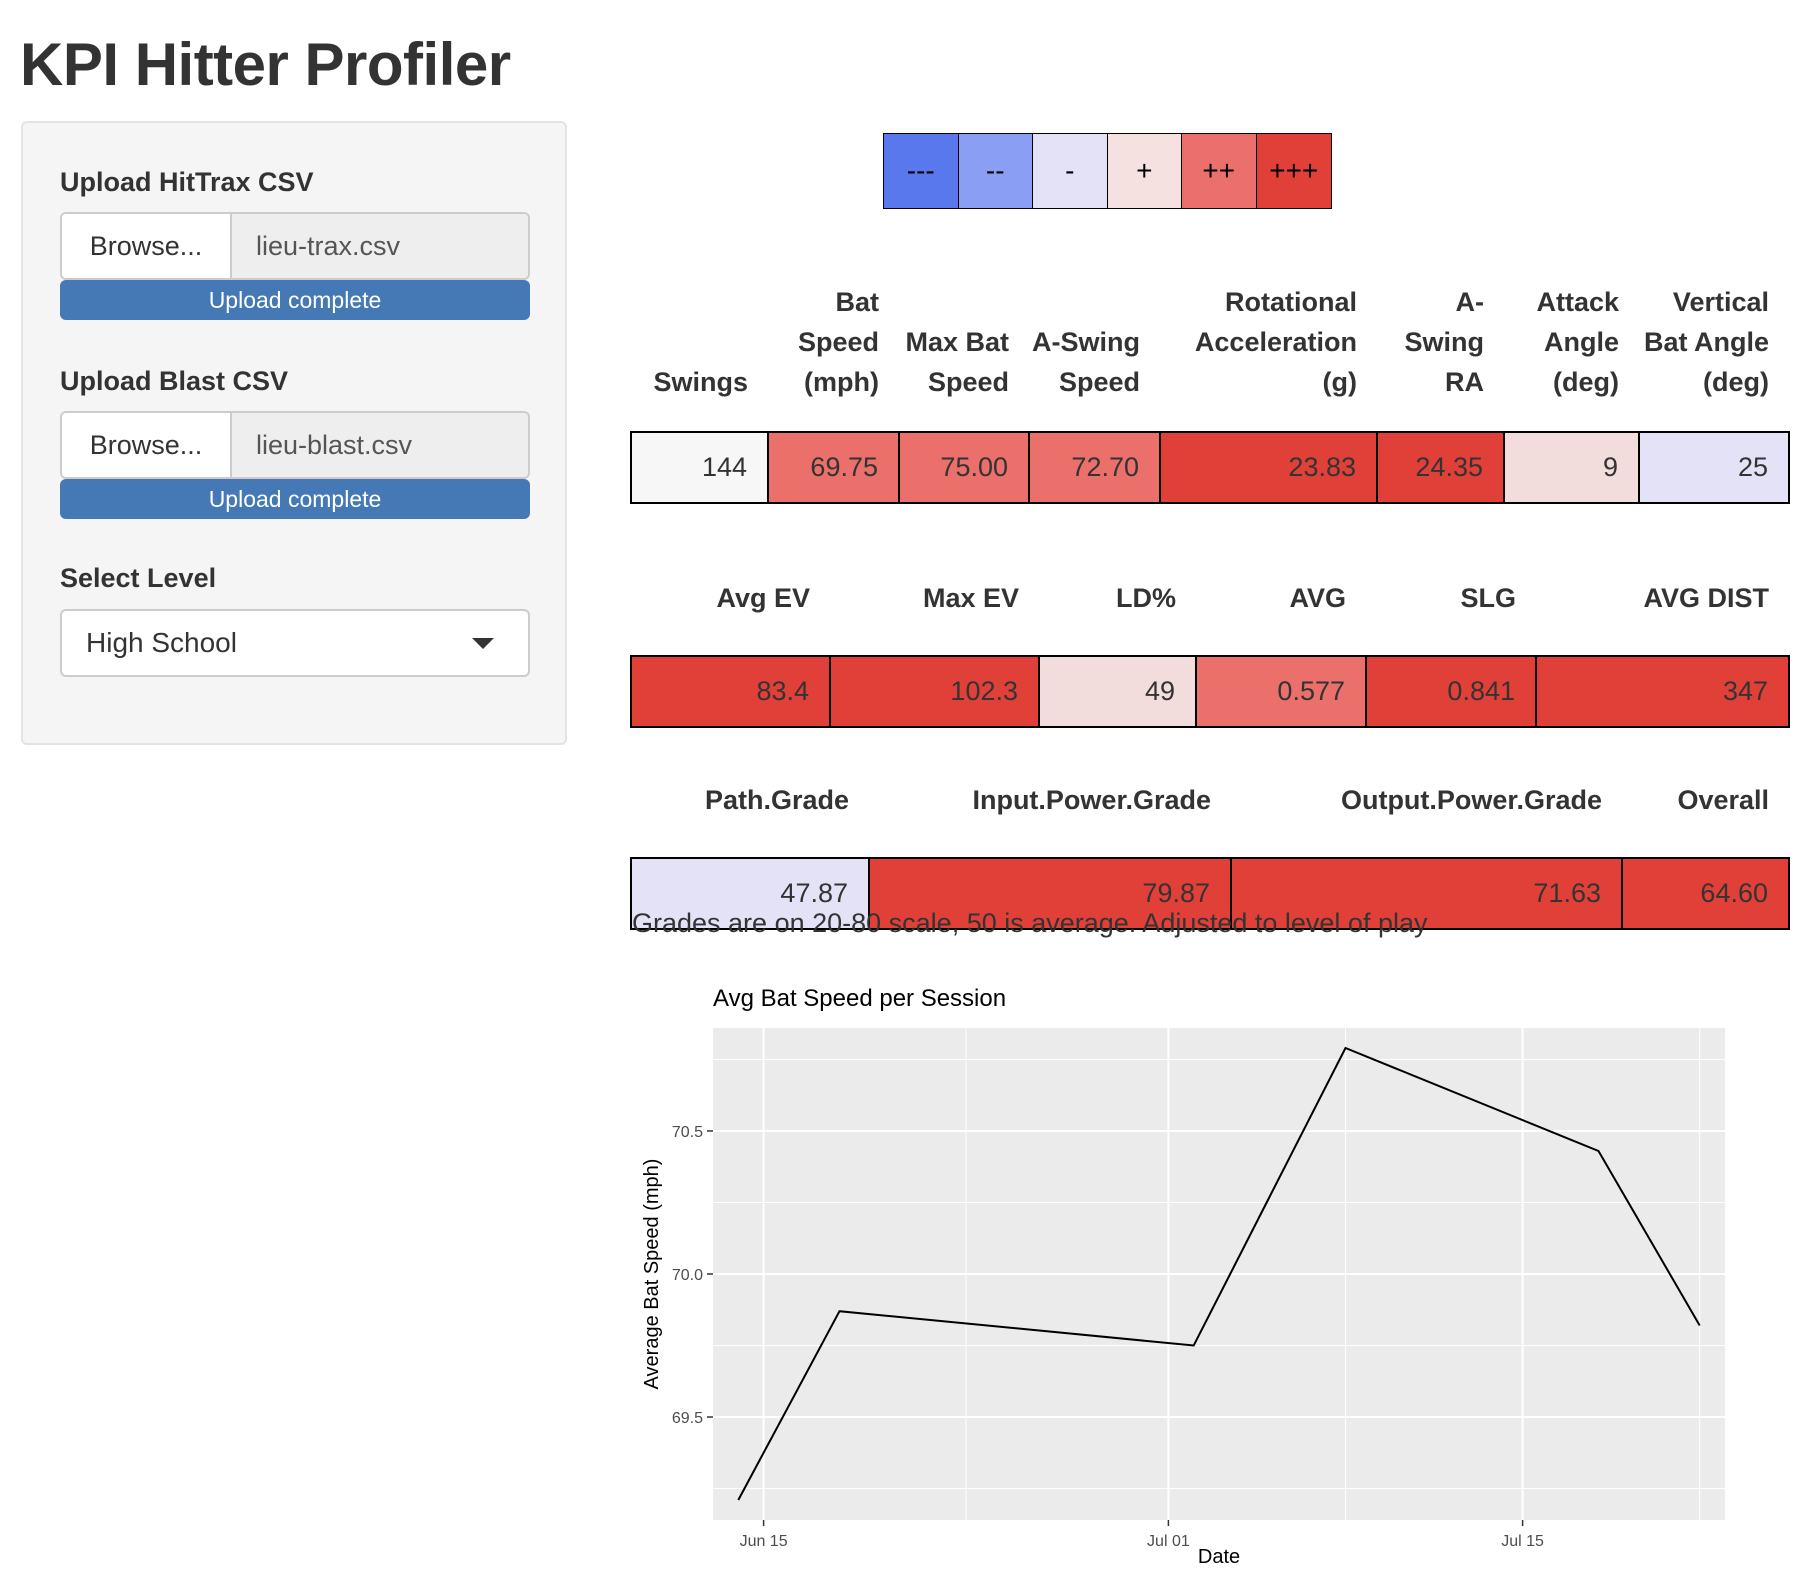 The height and width of the screenshot is (1570, 1806). What do you see at coordinates (1577, 342) in the screenshot?
I see `blast-header-cell: Attack Angle (deg)` at bounding box center [1577, 342].